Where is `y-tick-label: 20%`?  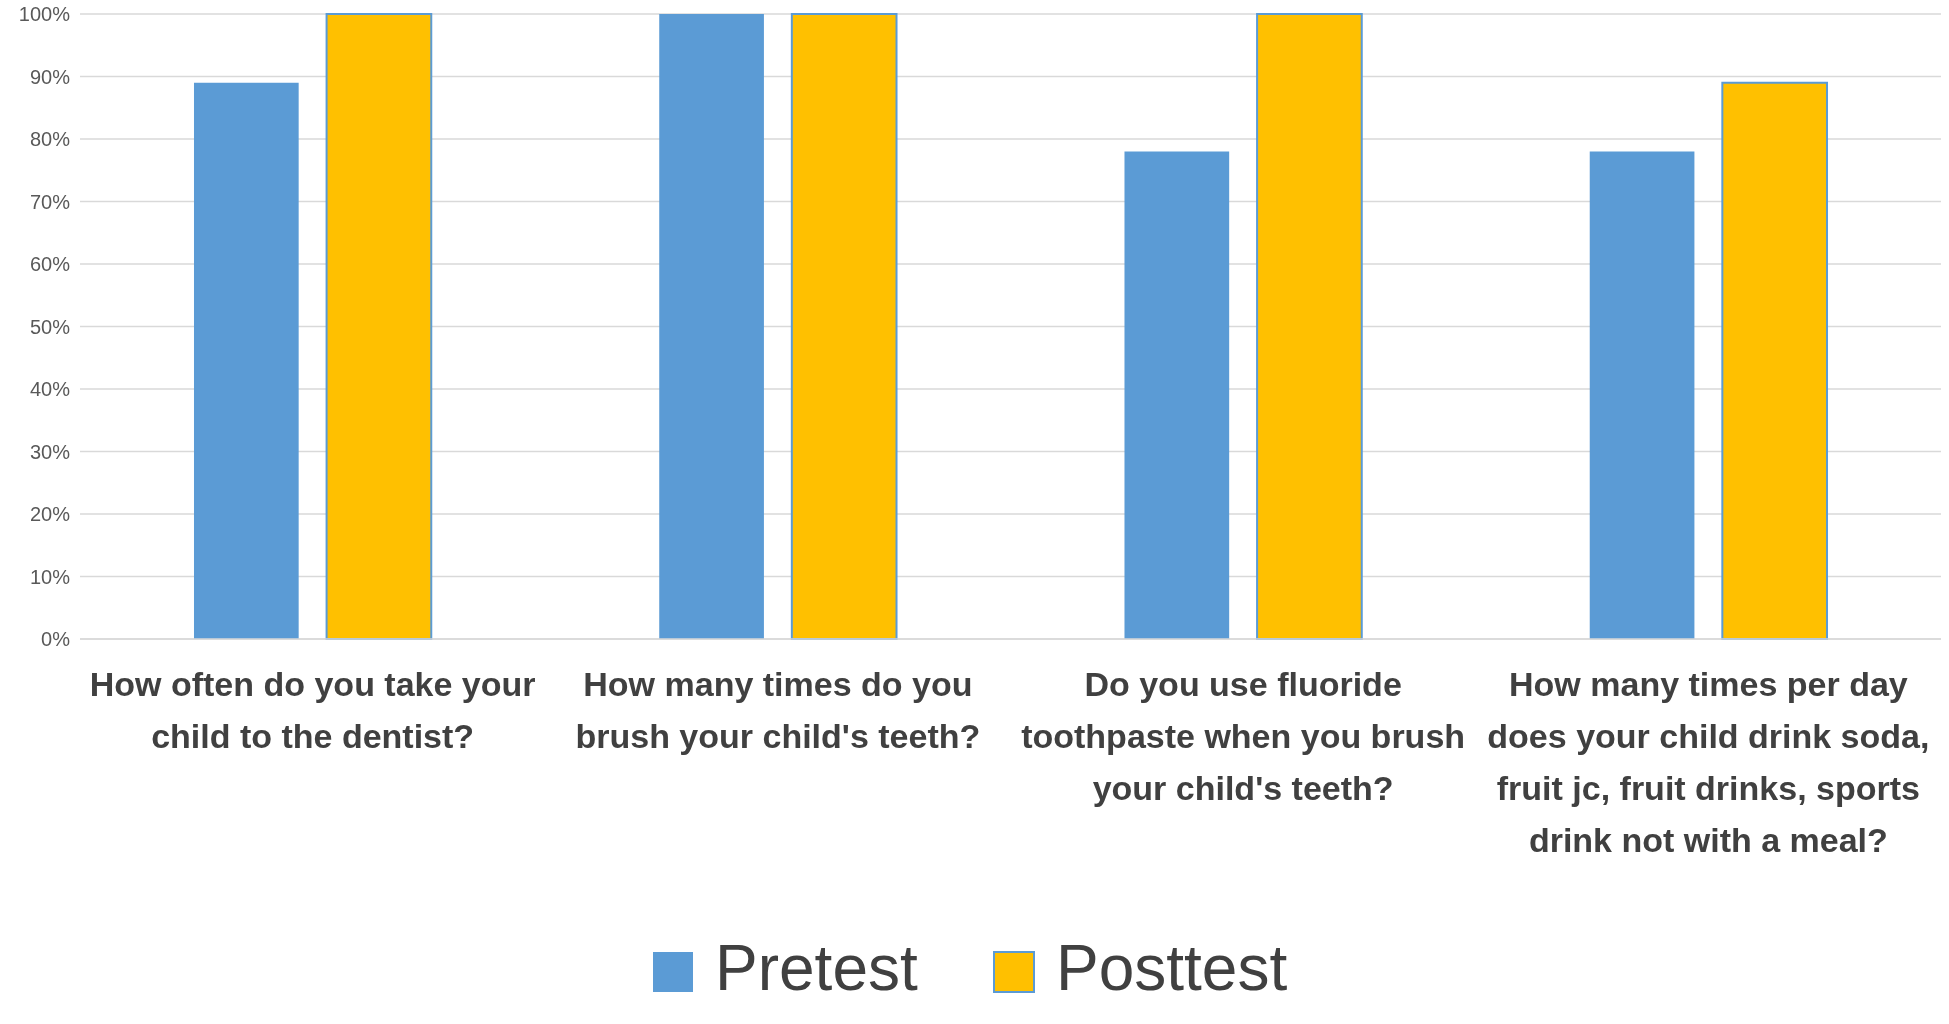
y-tick-label: 20% is located at coordinates (50, 514).